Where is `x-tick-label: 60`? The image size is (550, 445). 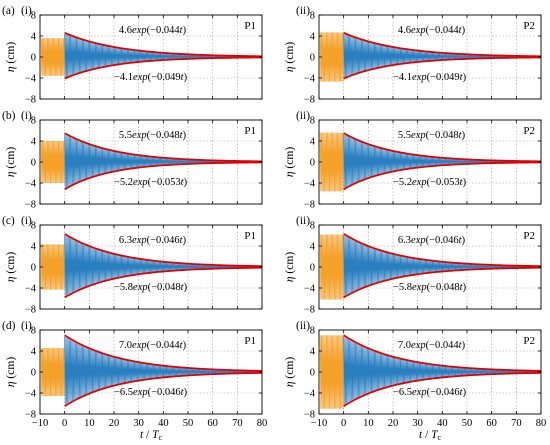 x-tick-label: 60 is located at coordinates (212, 423).